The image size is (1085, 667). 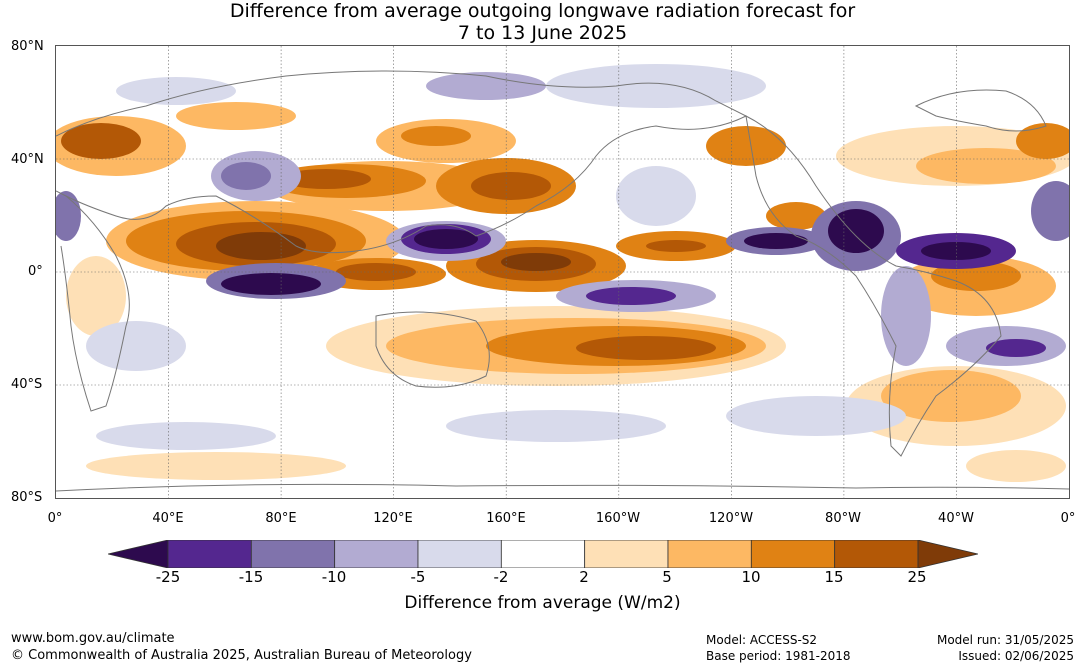 I want to click on colorbar-tick: 25, so click(x=917, y=577).